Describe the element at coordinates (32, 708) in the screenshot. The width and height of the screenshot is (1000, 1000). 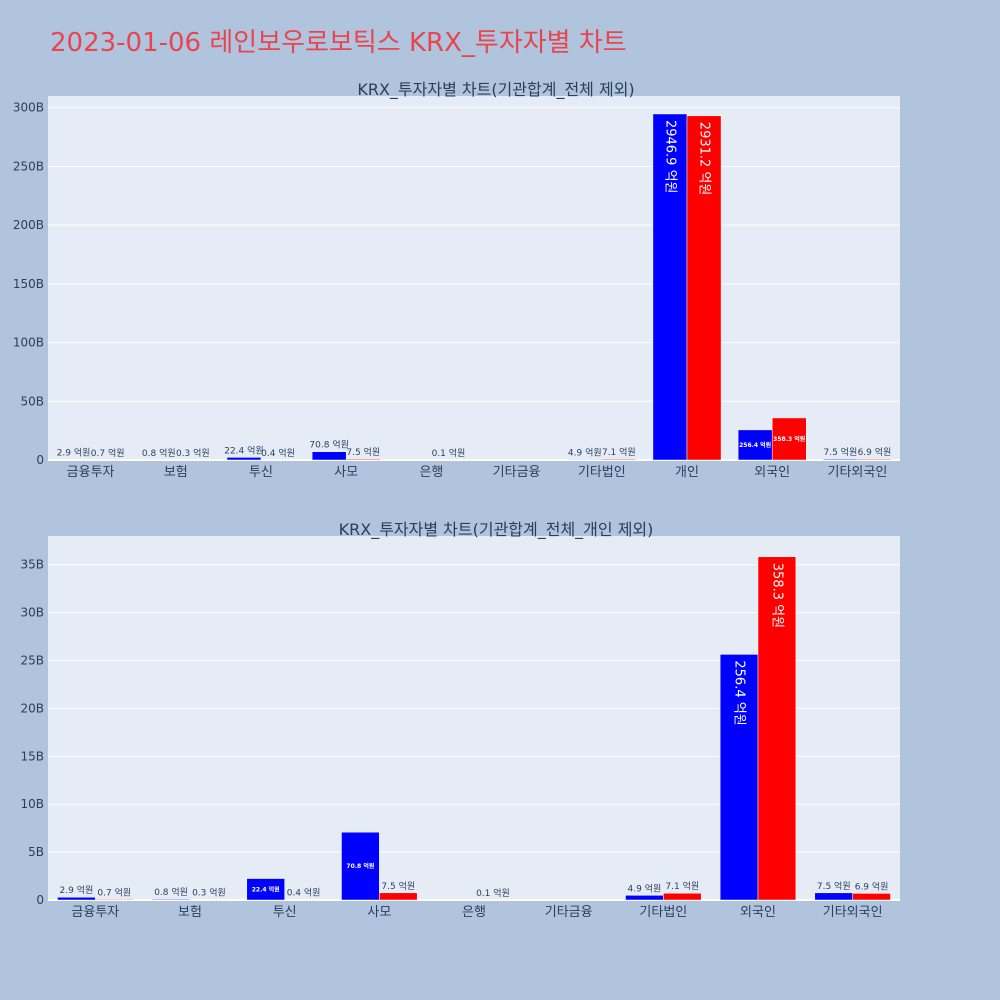
I see `y-tick-label: 20B` at that location.